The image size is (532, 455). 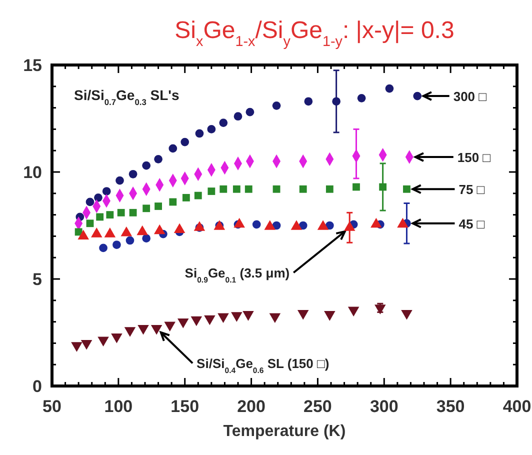 I want to click on text: Si/Si$_{0.4}$Ge$_{0.6}$ SL (150 □), so click(x=263, y=365).